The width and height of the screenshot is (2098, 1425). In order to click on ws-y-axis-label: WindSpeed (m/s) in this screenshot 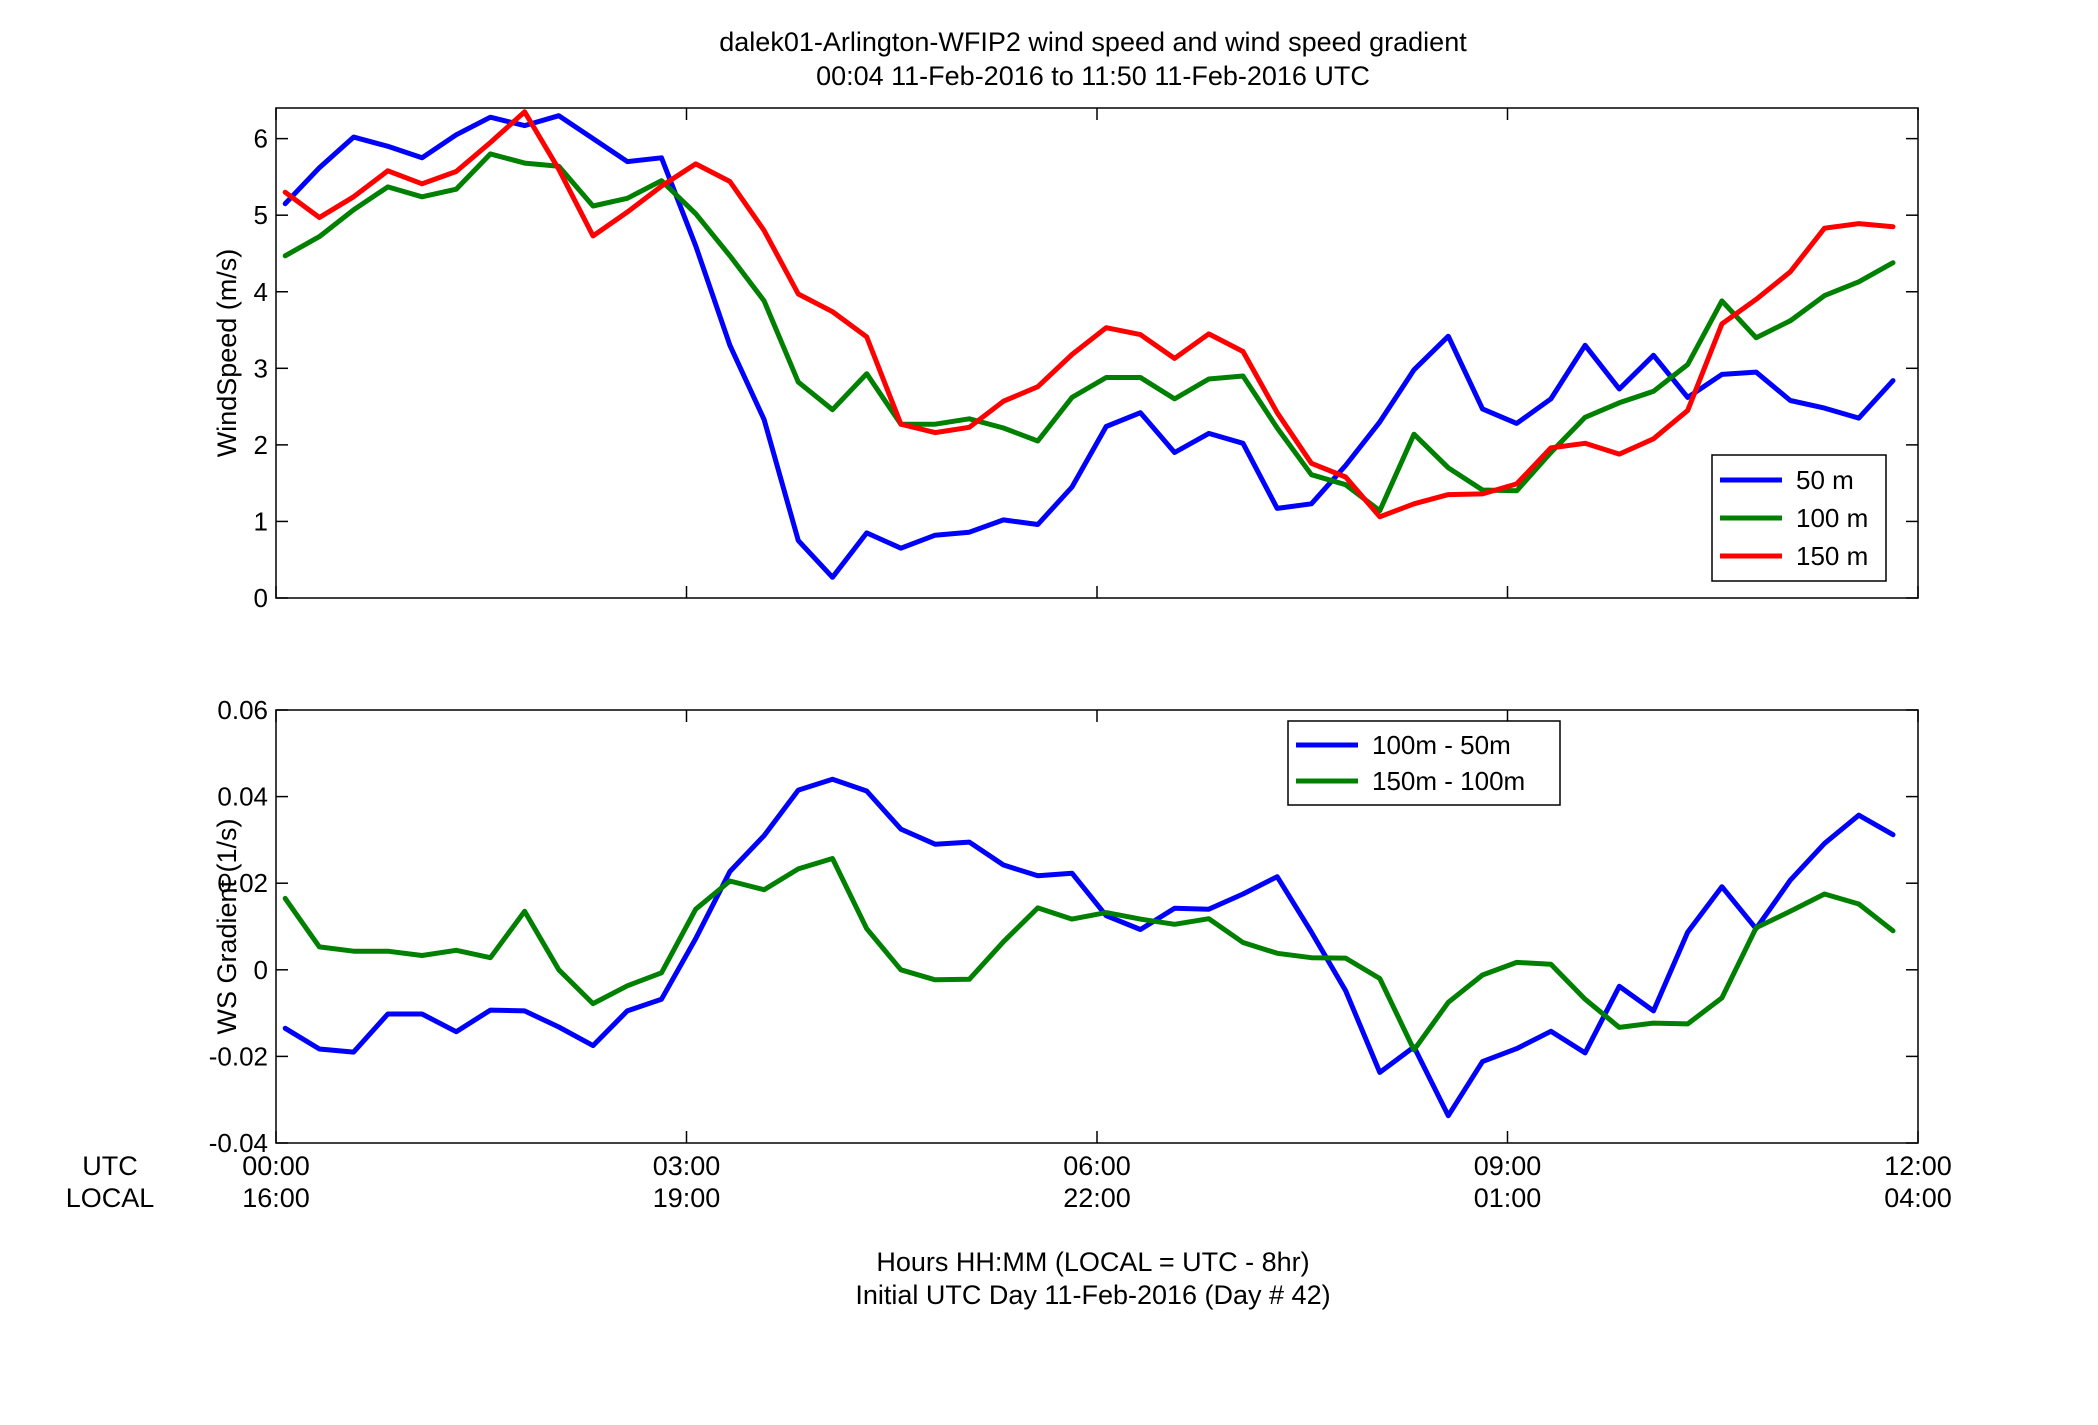, I will do `click(227, 353)`.